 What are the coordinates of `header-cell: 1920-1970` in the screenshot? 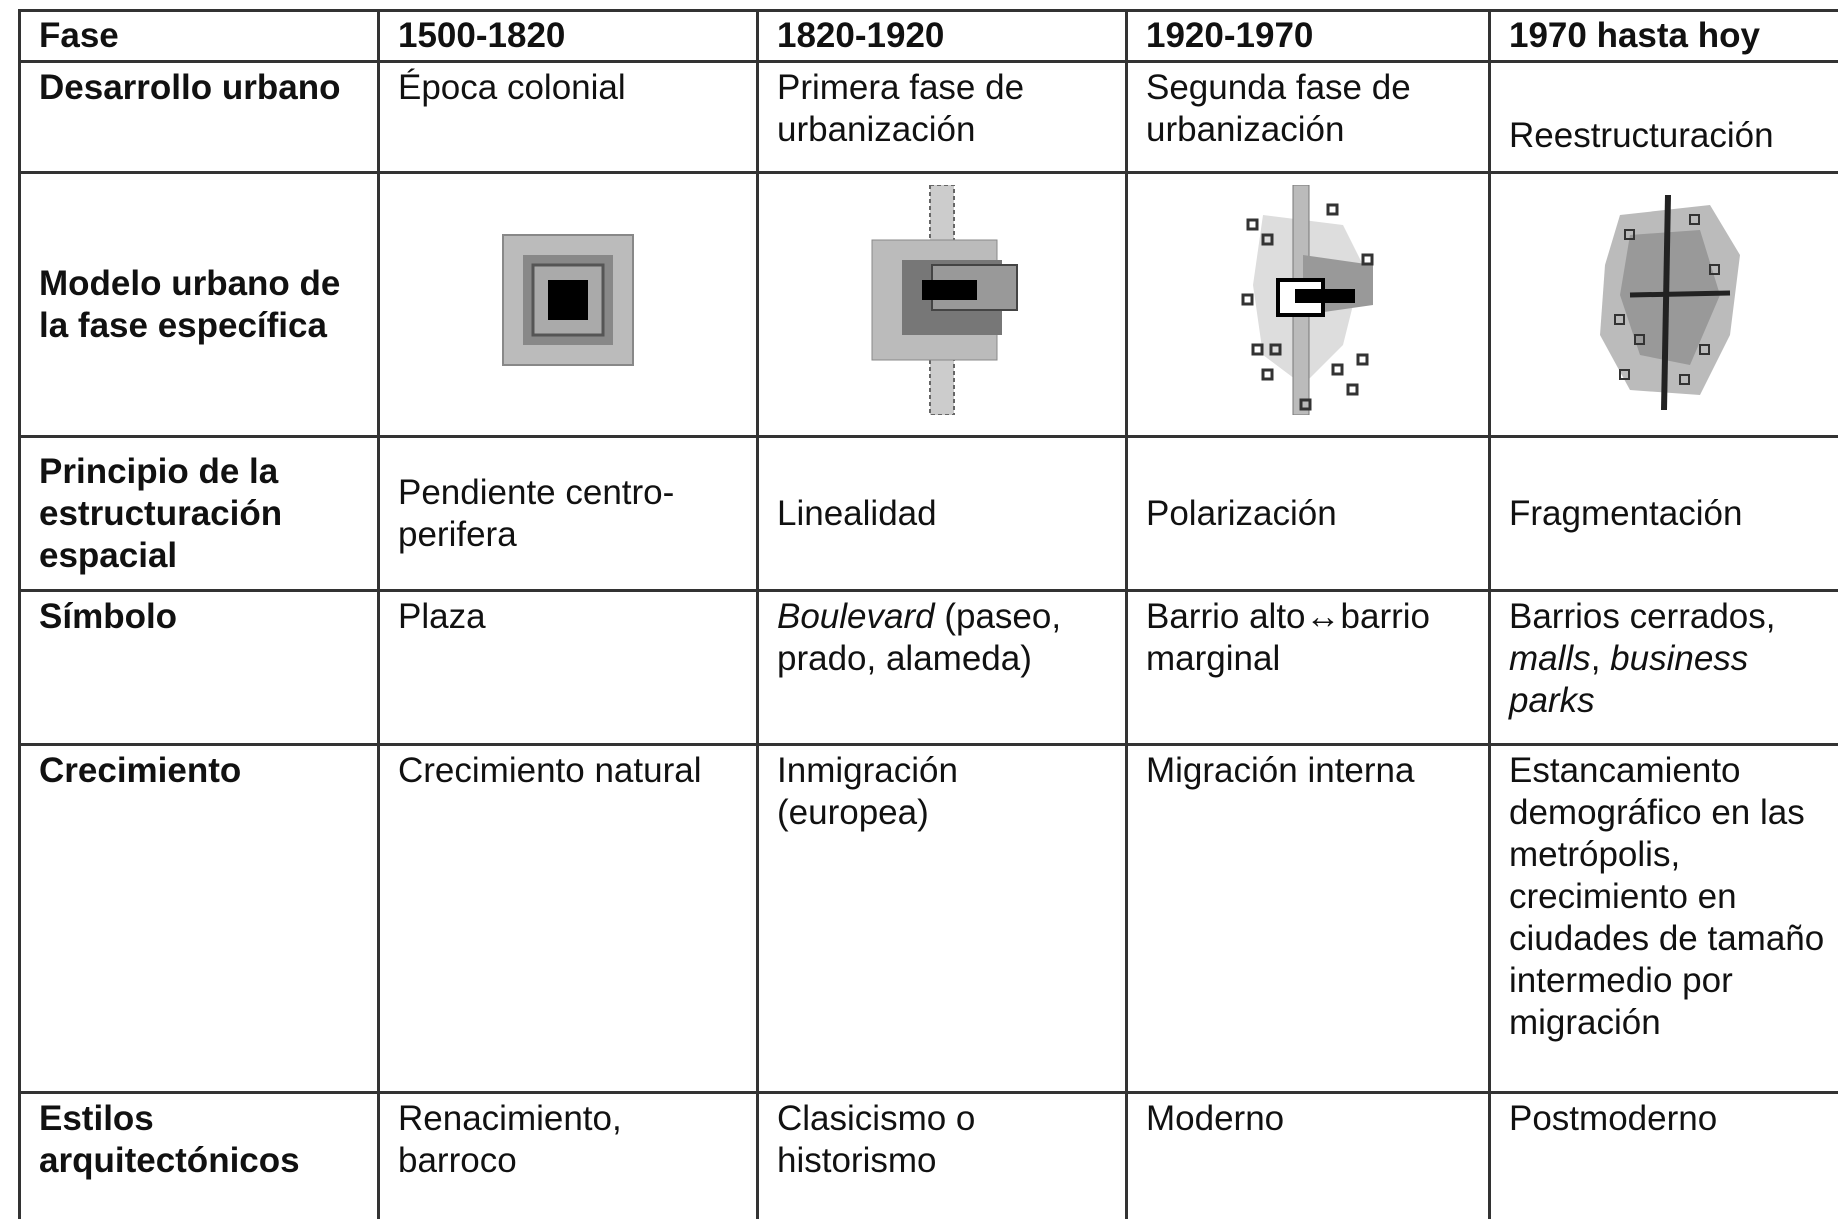 It's located at (1308, 36).